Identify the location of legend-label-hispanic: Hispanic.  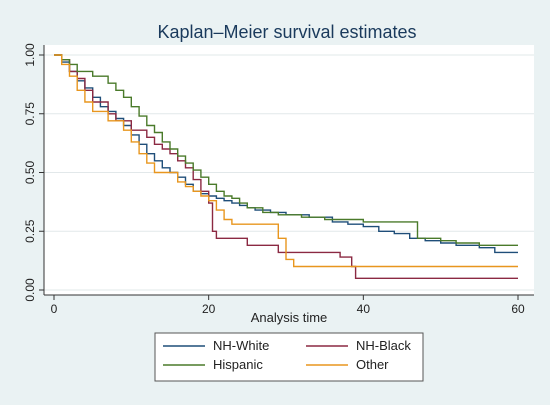
(238, 364).